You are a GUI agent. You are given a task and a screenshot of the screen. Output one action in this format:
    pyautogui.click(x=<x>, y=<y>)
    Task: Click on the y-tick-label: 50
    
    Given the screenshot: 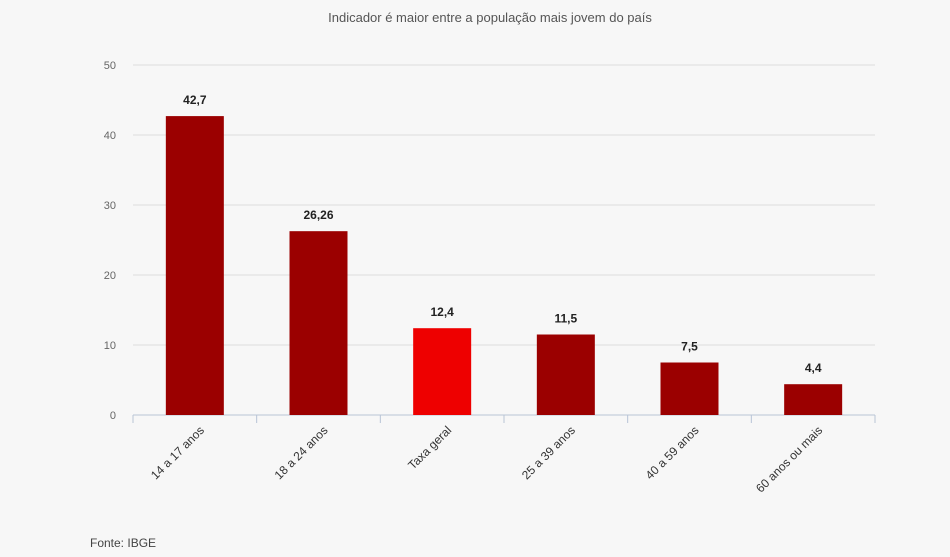 What is the action you would take?
    pyautogui.click(x=110, y=66)
    